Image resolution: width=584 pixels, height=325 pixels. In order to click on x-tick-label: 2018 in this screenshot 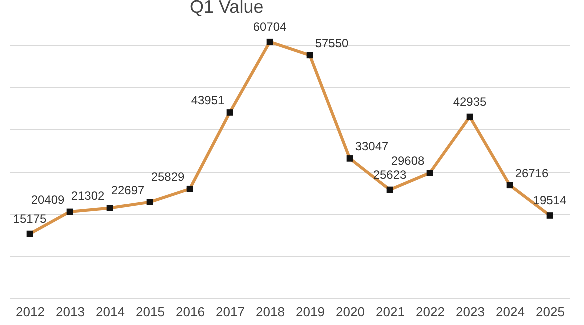, I will do `click(270, 312)`.